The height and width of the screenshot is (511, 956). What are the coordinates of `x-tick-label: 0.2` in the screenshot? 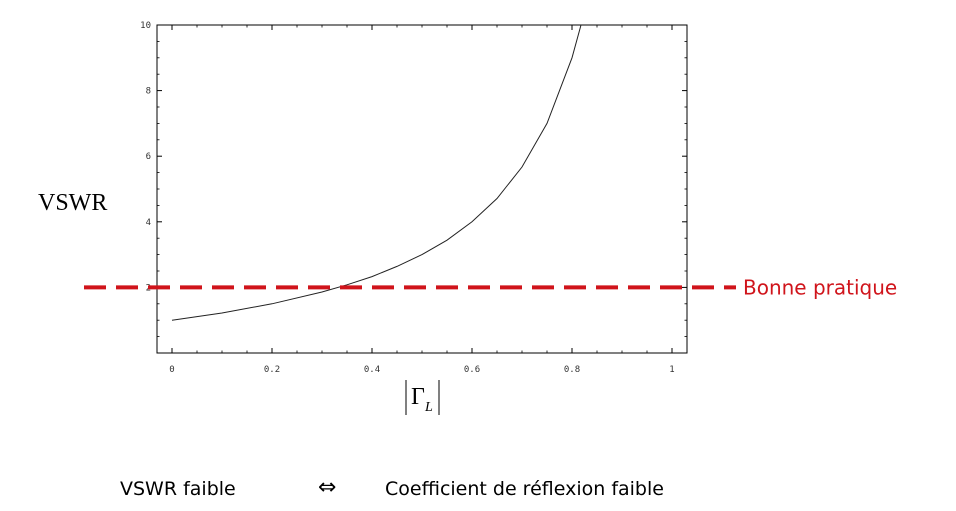 It's located at (272, 370).